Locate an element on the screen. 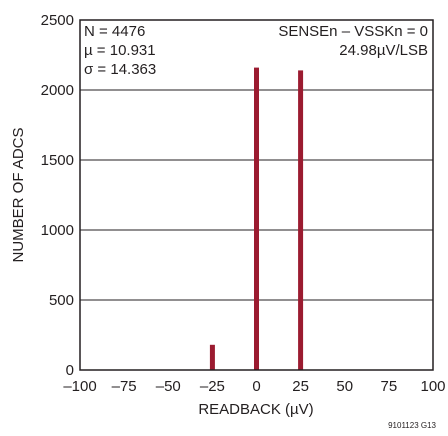 The image size is (448, 436). y-tick-label-1: 500 is located at coordinates (61, 300).